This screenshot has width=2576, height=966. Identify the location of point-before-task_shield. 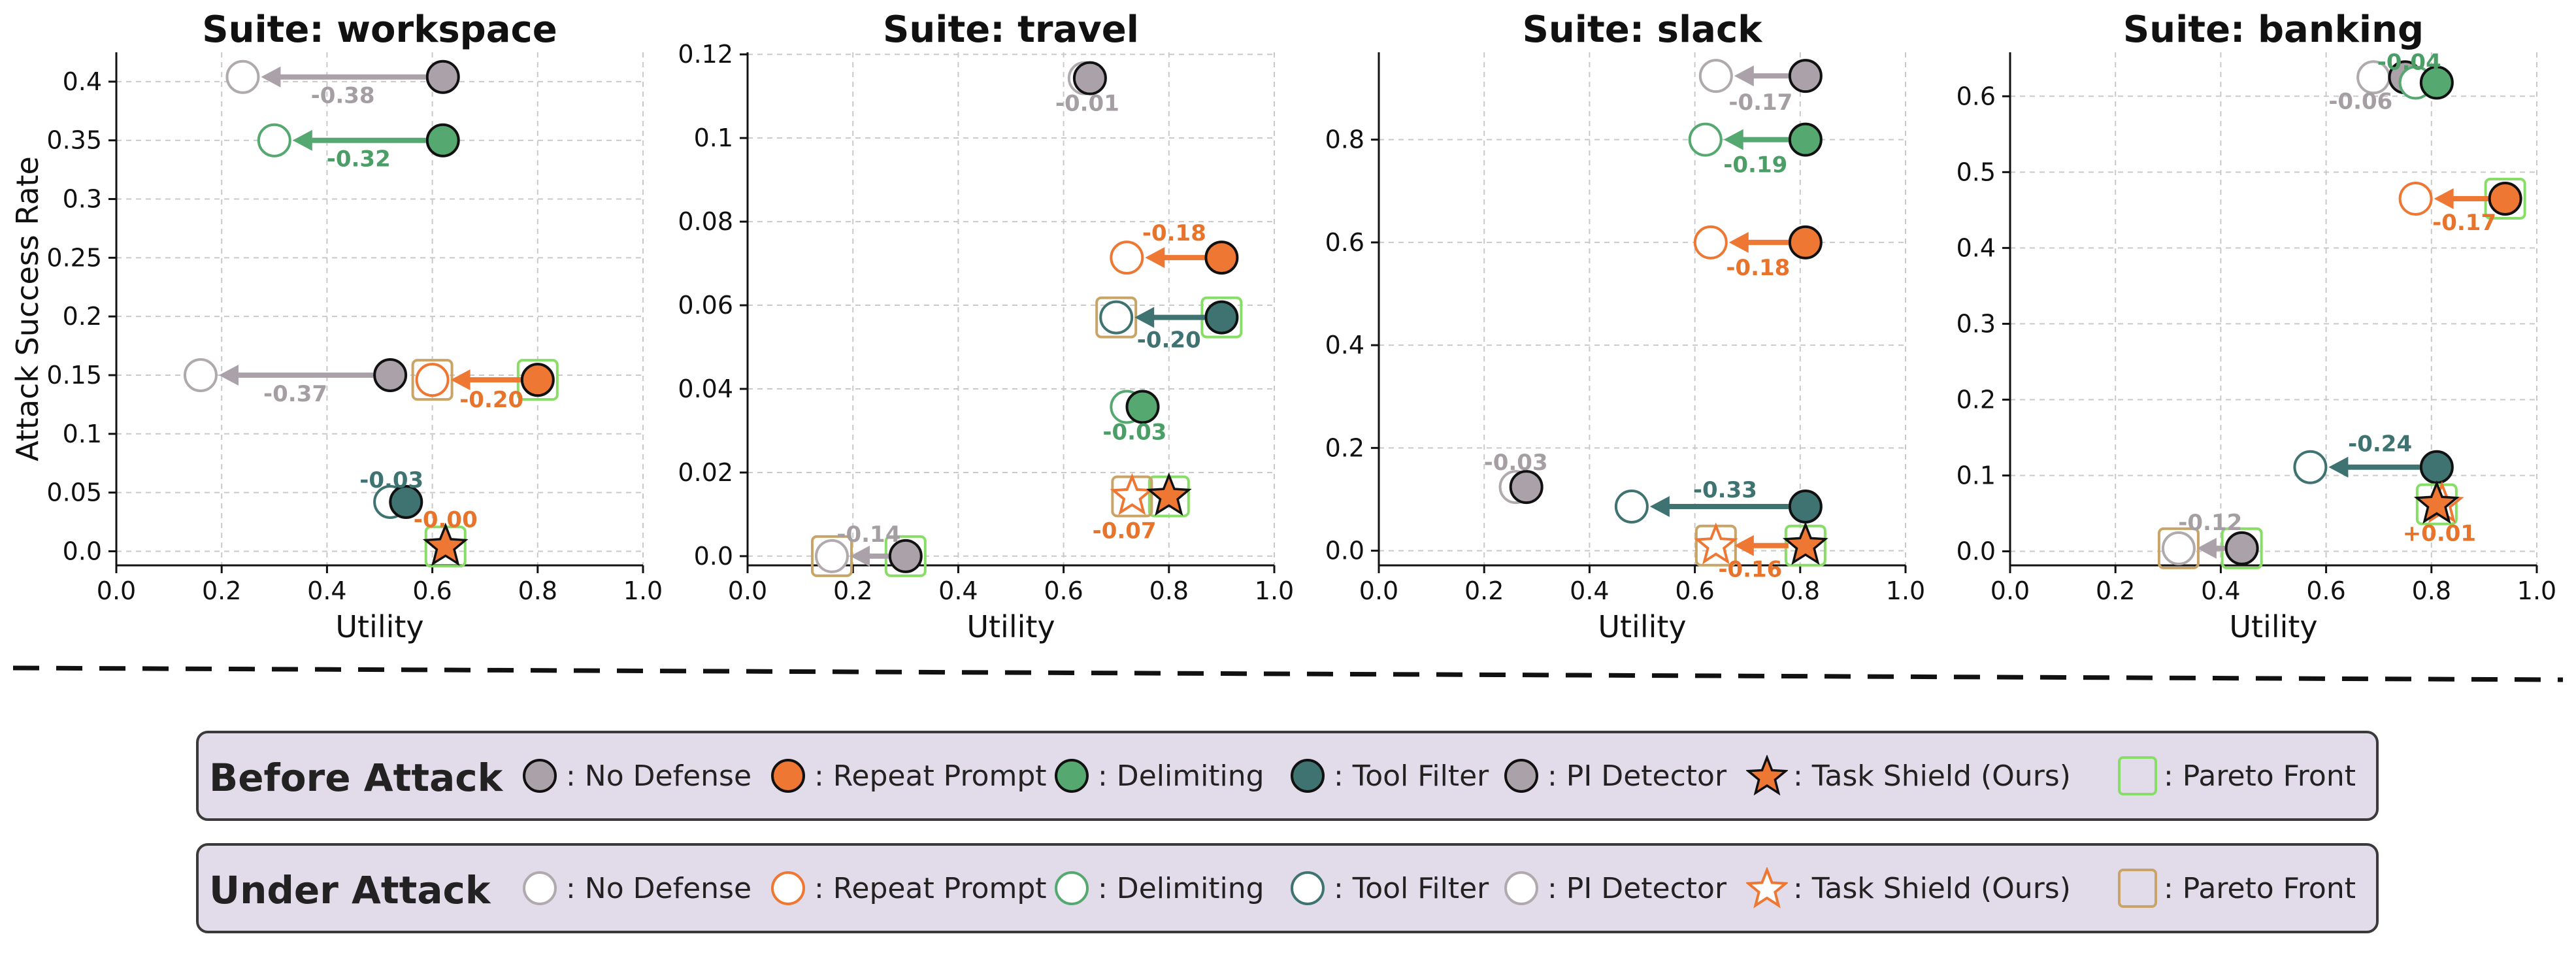
(1805, 543).